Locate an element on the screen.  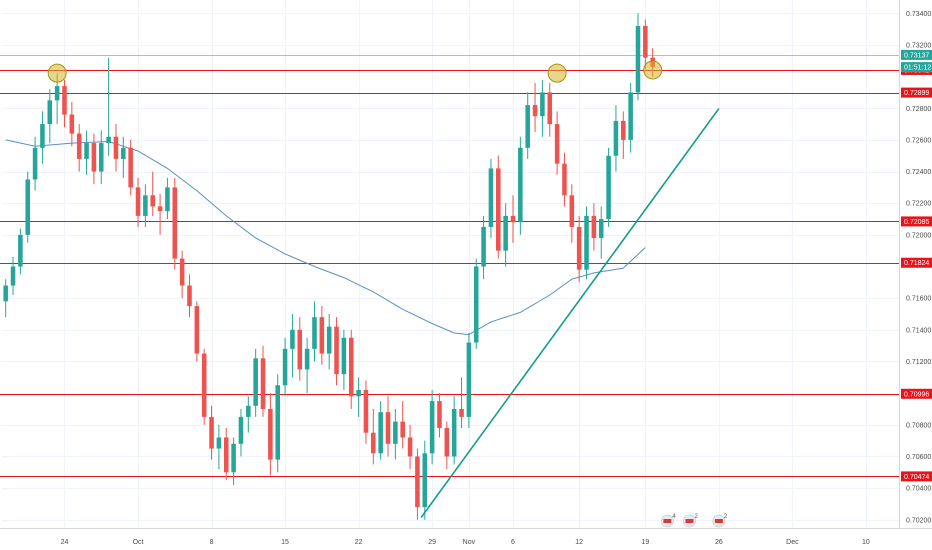
price-tick-label: 0.71600 is located at coordinates (918, 299).